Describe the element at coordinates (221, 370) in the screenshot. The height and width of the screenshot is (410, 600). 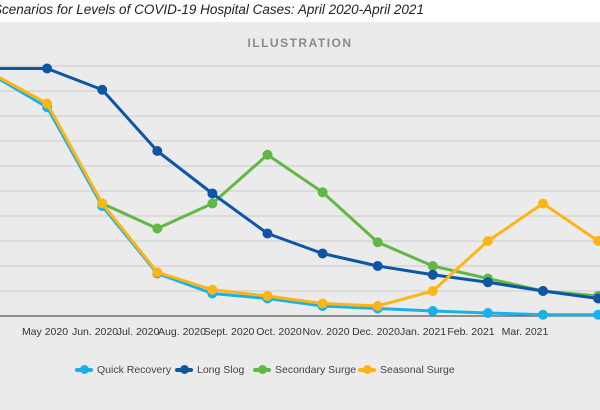
I see `legend-label: Long Slog` at that location.